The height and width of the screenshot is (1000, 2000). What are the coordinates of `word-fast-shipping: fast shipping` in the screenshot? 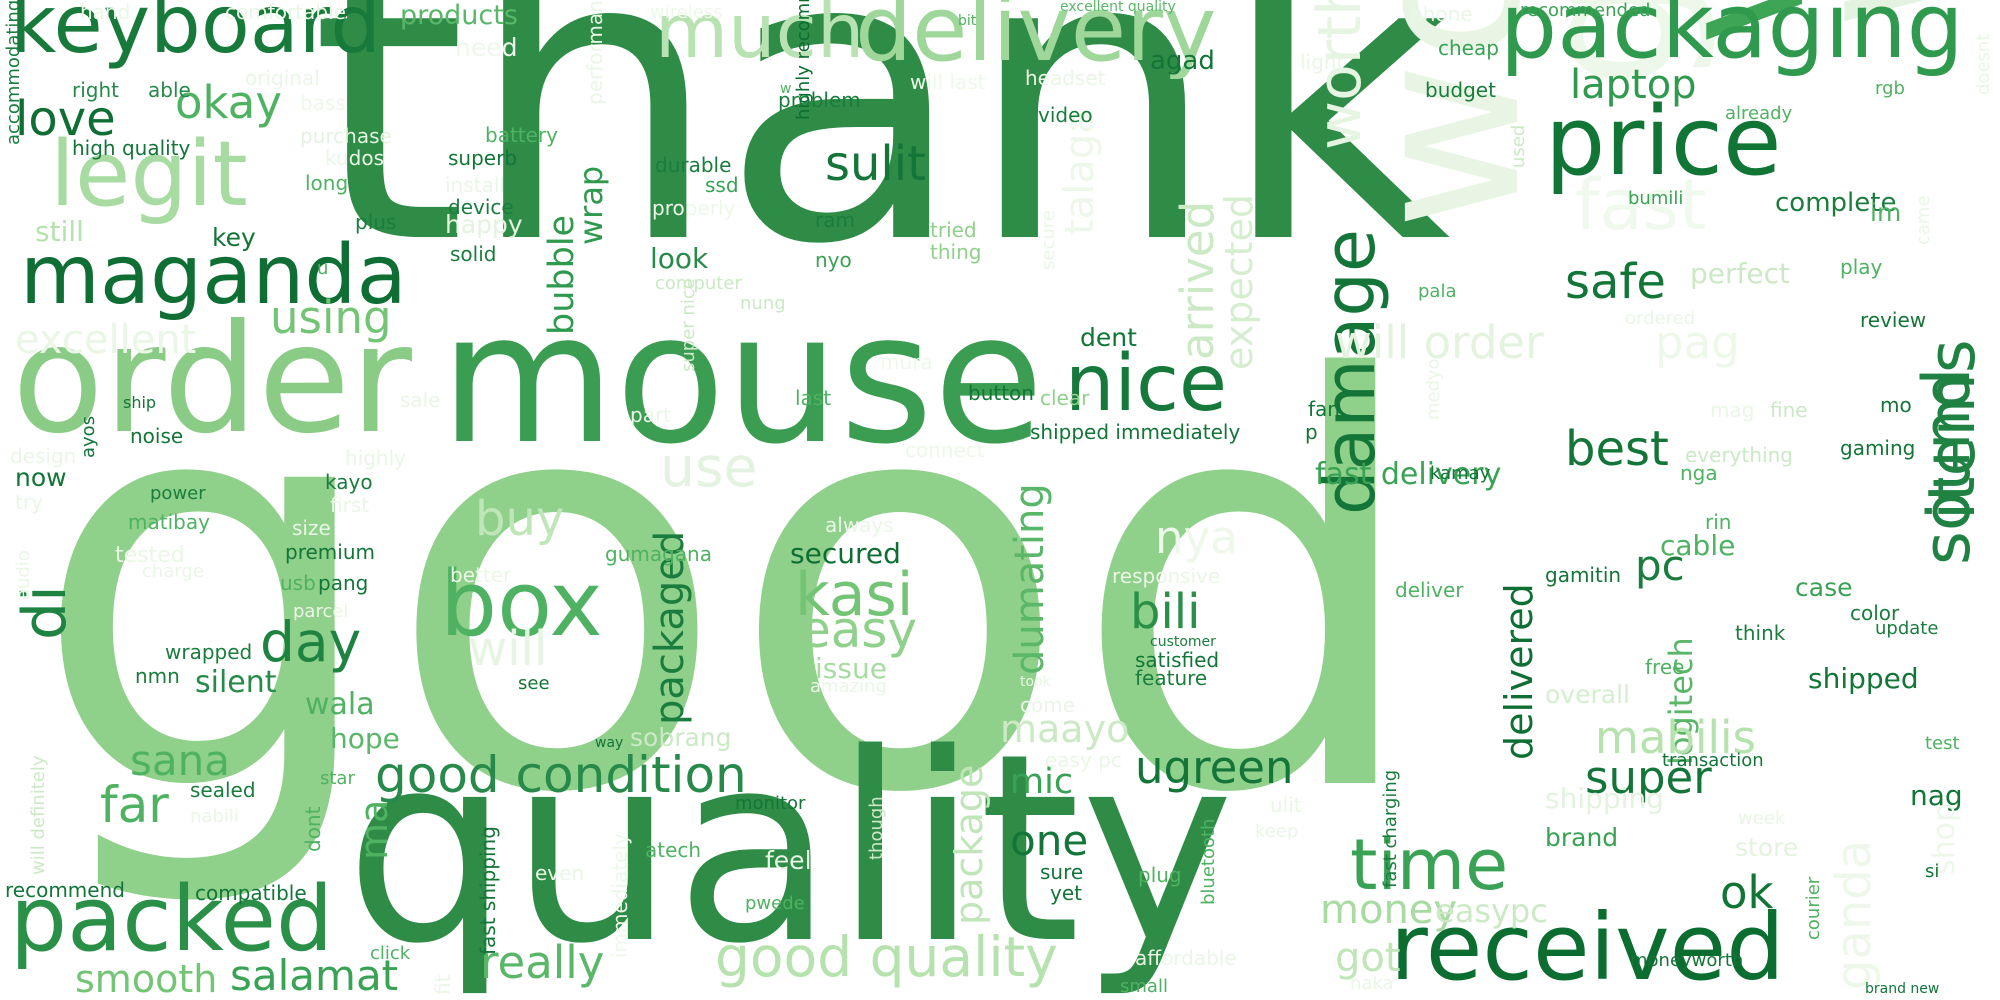 It's located at (488, 890).